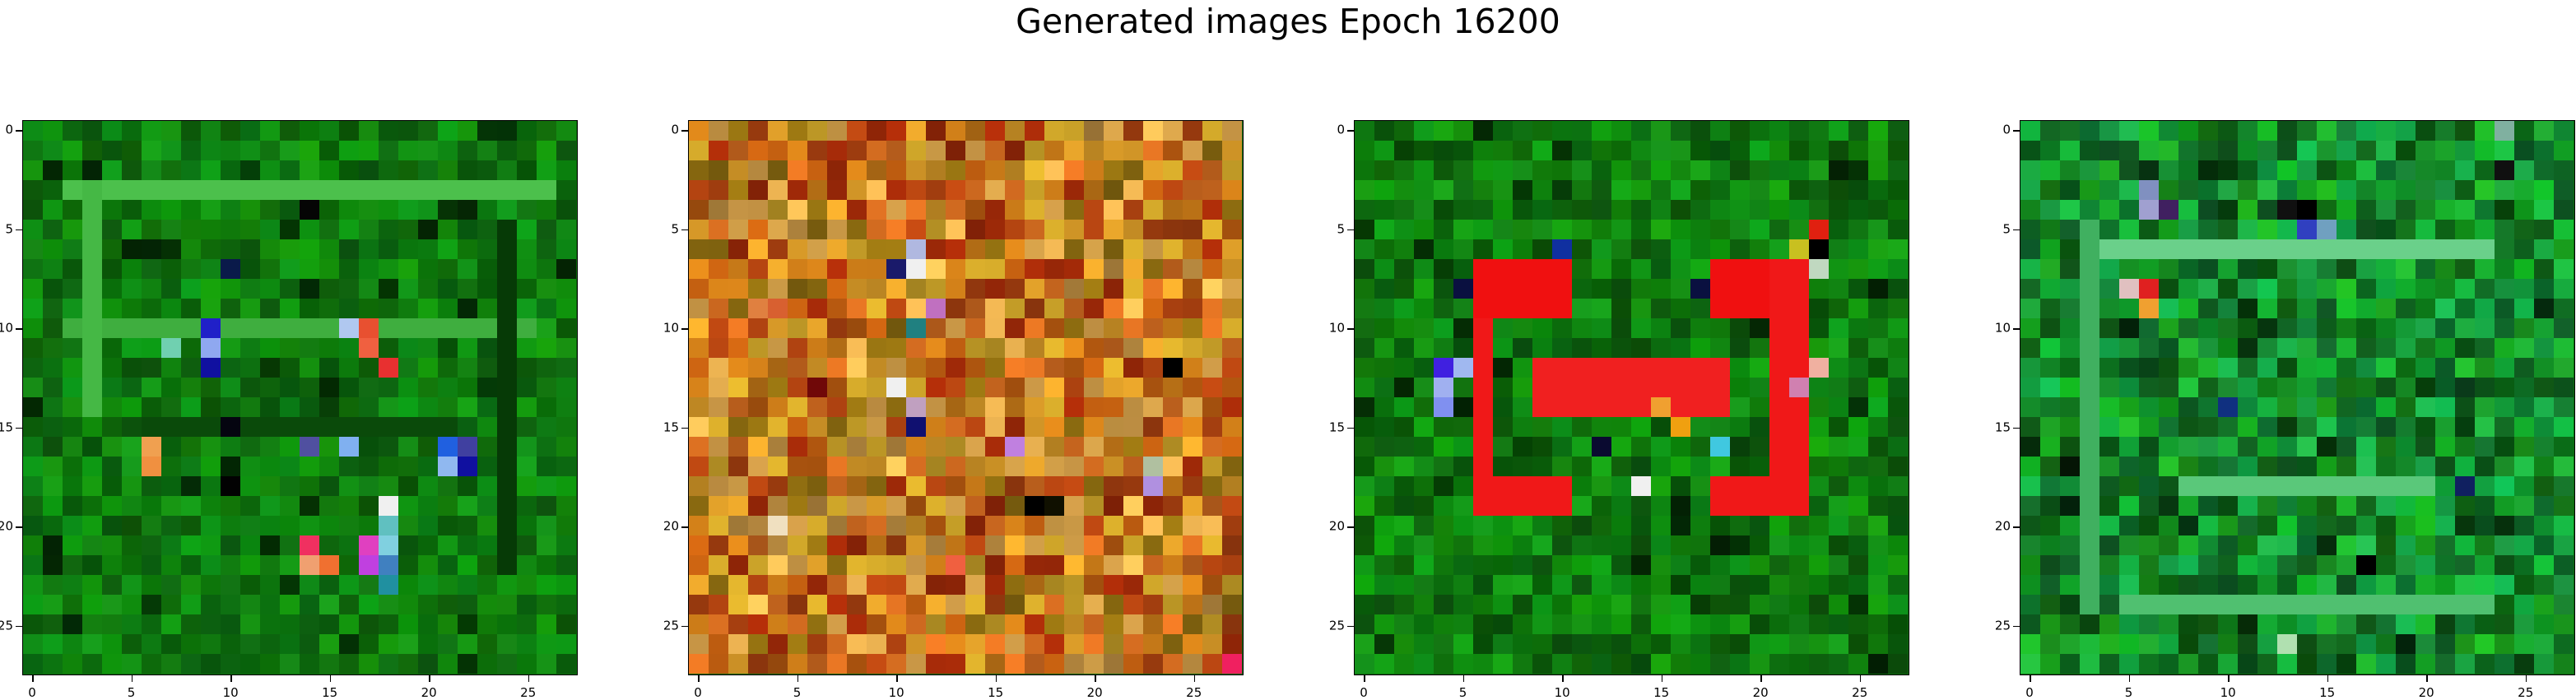 Image resolution: width=2576 pixels, height=700 pixels. What do you see at coordinates (1288, 21) in the screenshot?
I see `figure-title: Generated images Epoch 16200` at bounding box center [1288, 21].